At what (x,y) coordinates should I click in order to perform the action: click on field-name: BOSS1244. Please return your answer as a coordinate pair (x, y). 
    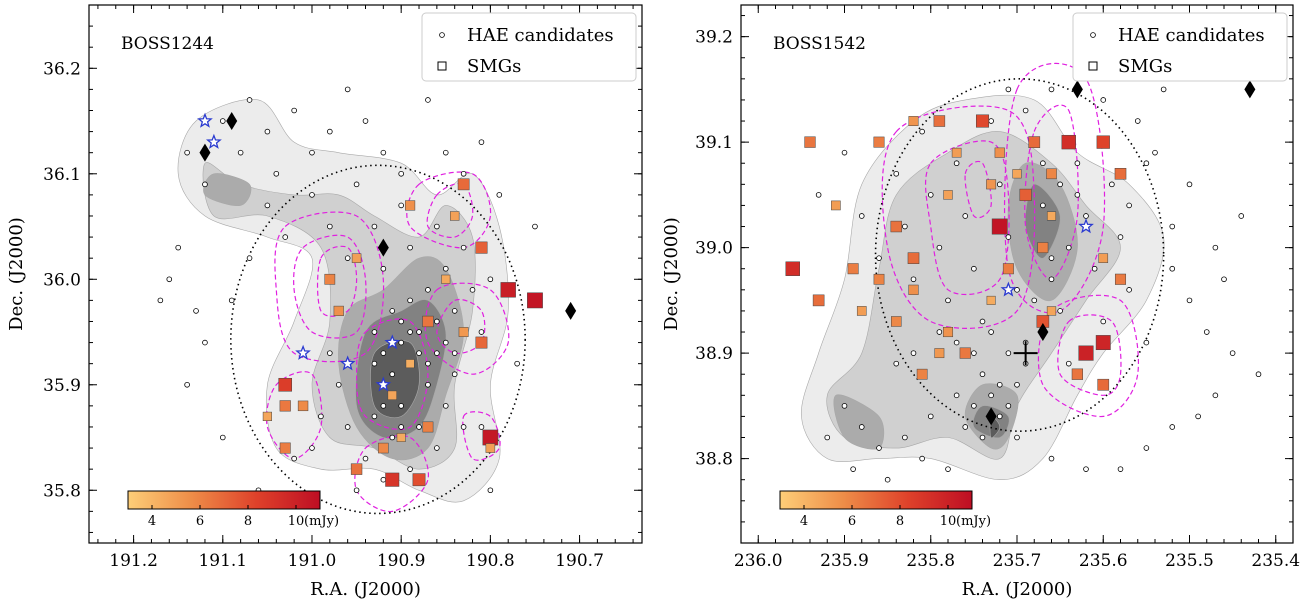
    Looking at the image, I should click on (167, 44).